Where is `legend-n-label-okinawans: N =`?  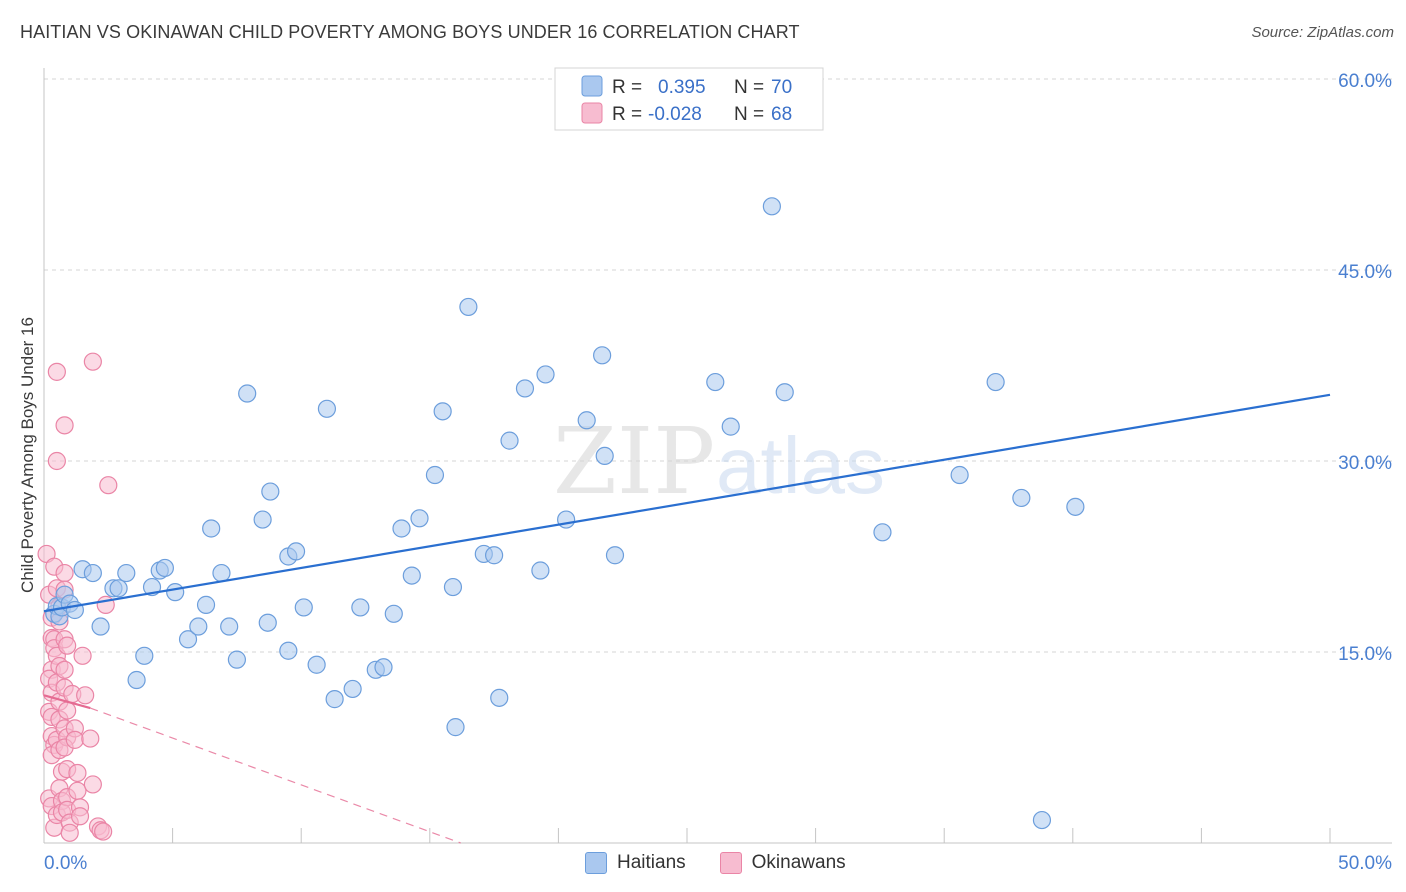 legend-n-label-okinawans: N = is located at coordinates (749, 114).